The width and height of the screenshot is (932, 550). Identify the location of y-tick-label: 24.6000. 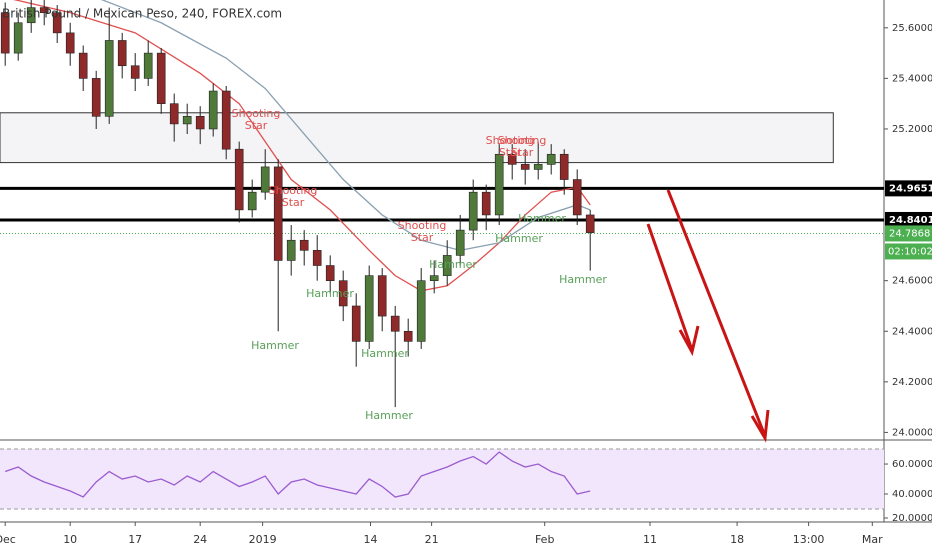
(912, 281).